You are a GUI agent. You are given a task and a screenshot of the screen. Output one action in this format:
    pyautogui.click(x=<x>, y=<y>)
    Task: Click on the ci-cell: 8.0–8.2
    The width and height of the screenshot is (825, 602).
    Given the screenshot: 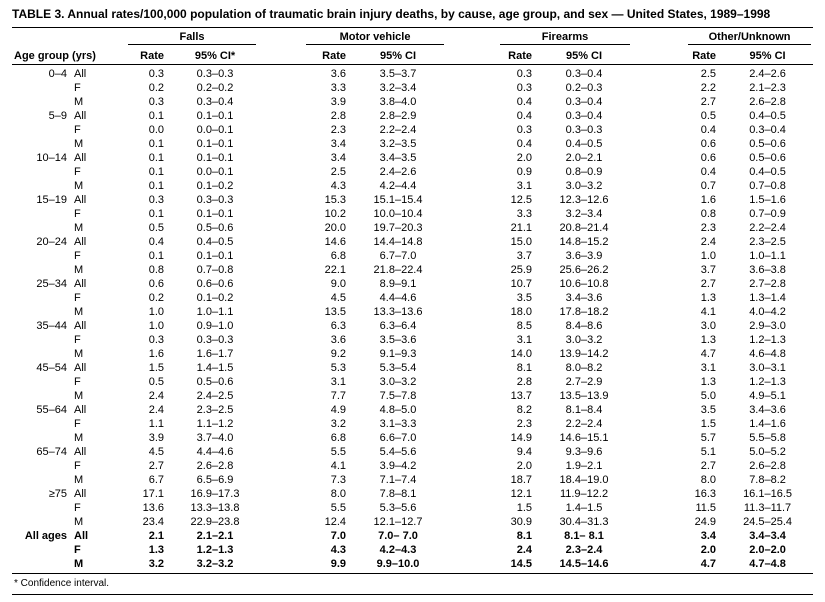 What is the action you would take?
    pyautogui.click(x=584, y=367)
    